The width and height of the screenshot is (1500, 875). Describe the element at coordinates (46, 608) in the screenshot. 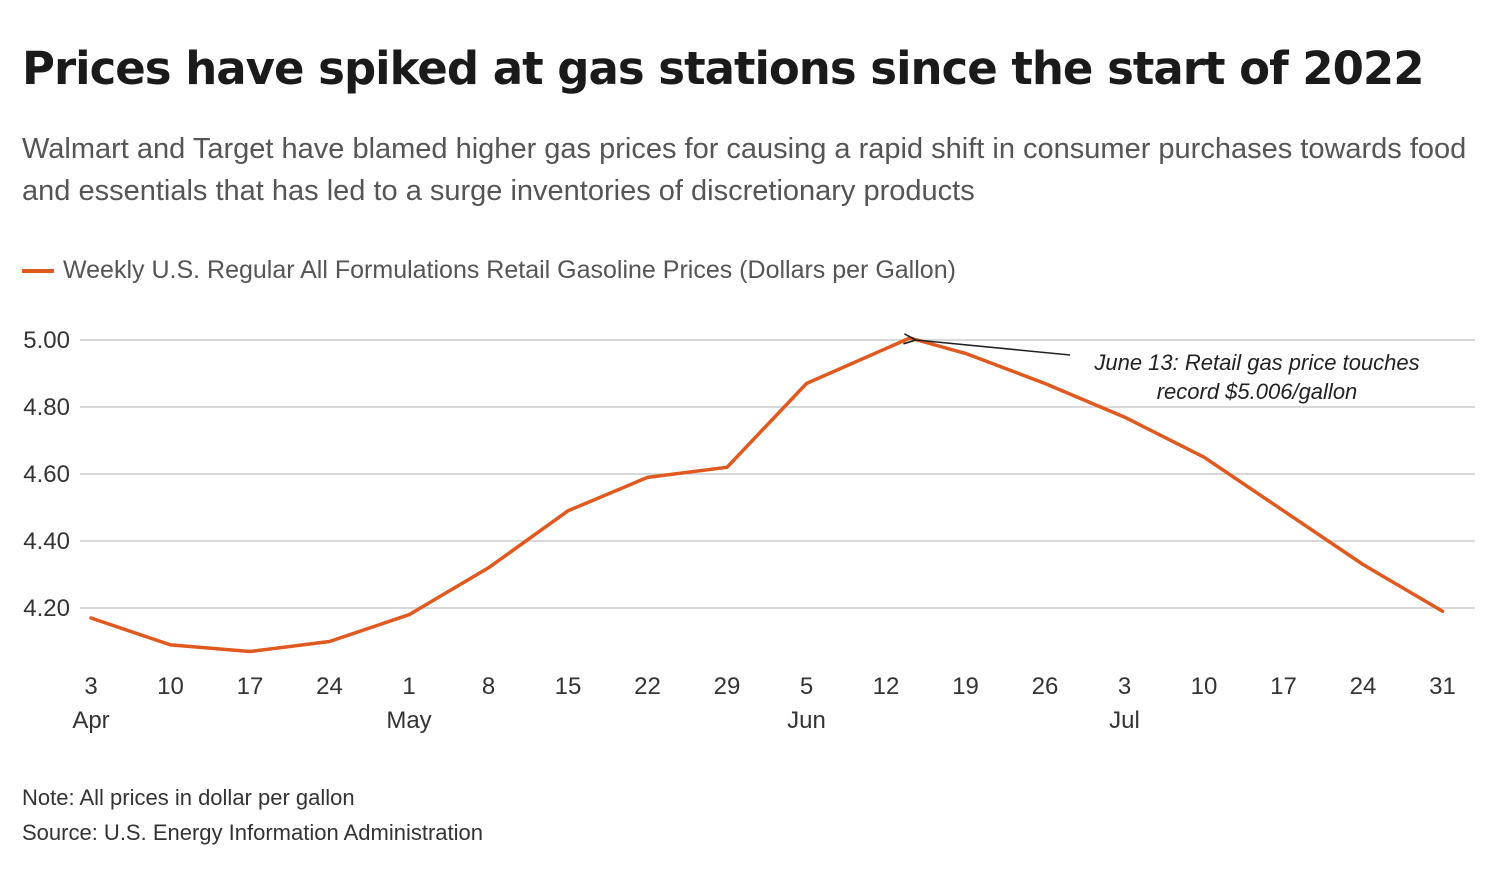

I see `y-tick-label: 4.20` at that location.